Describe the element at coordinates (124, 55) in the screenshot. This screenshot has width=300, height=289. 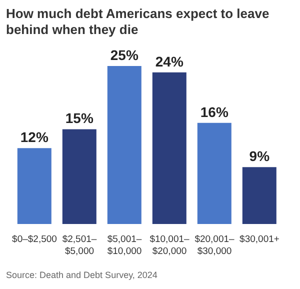
I see `data-label: 25%` at that location.